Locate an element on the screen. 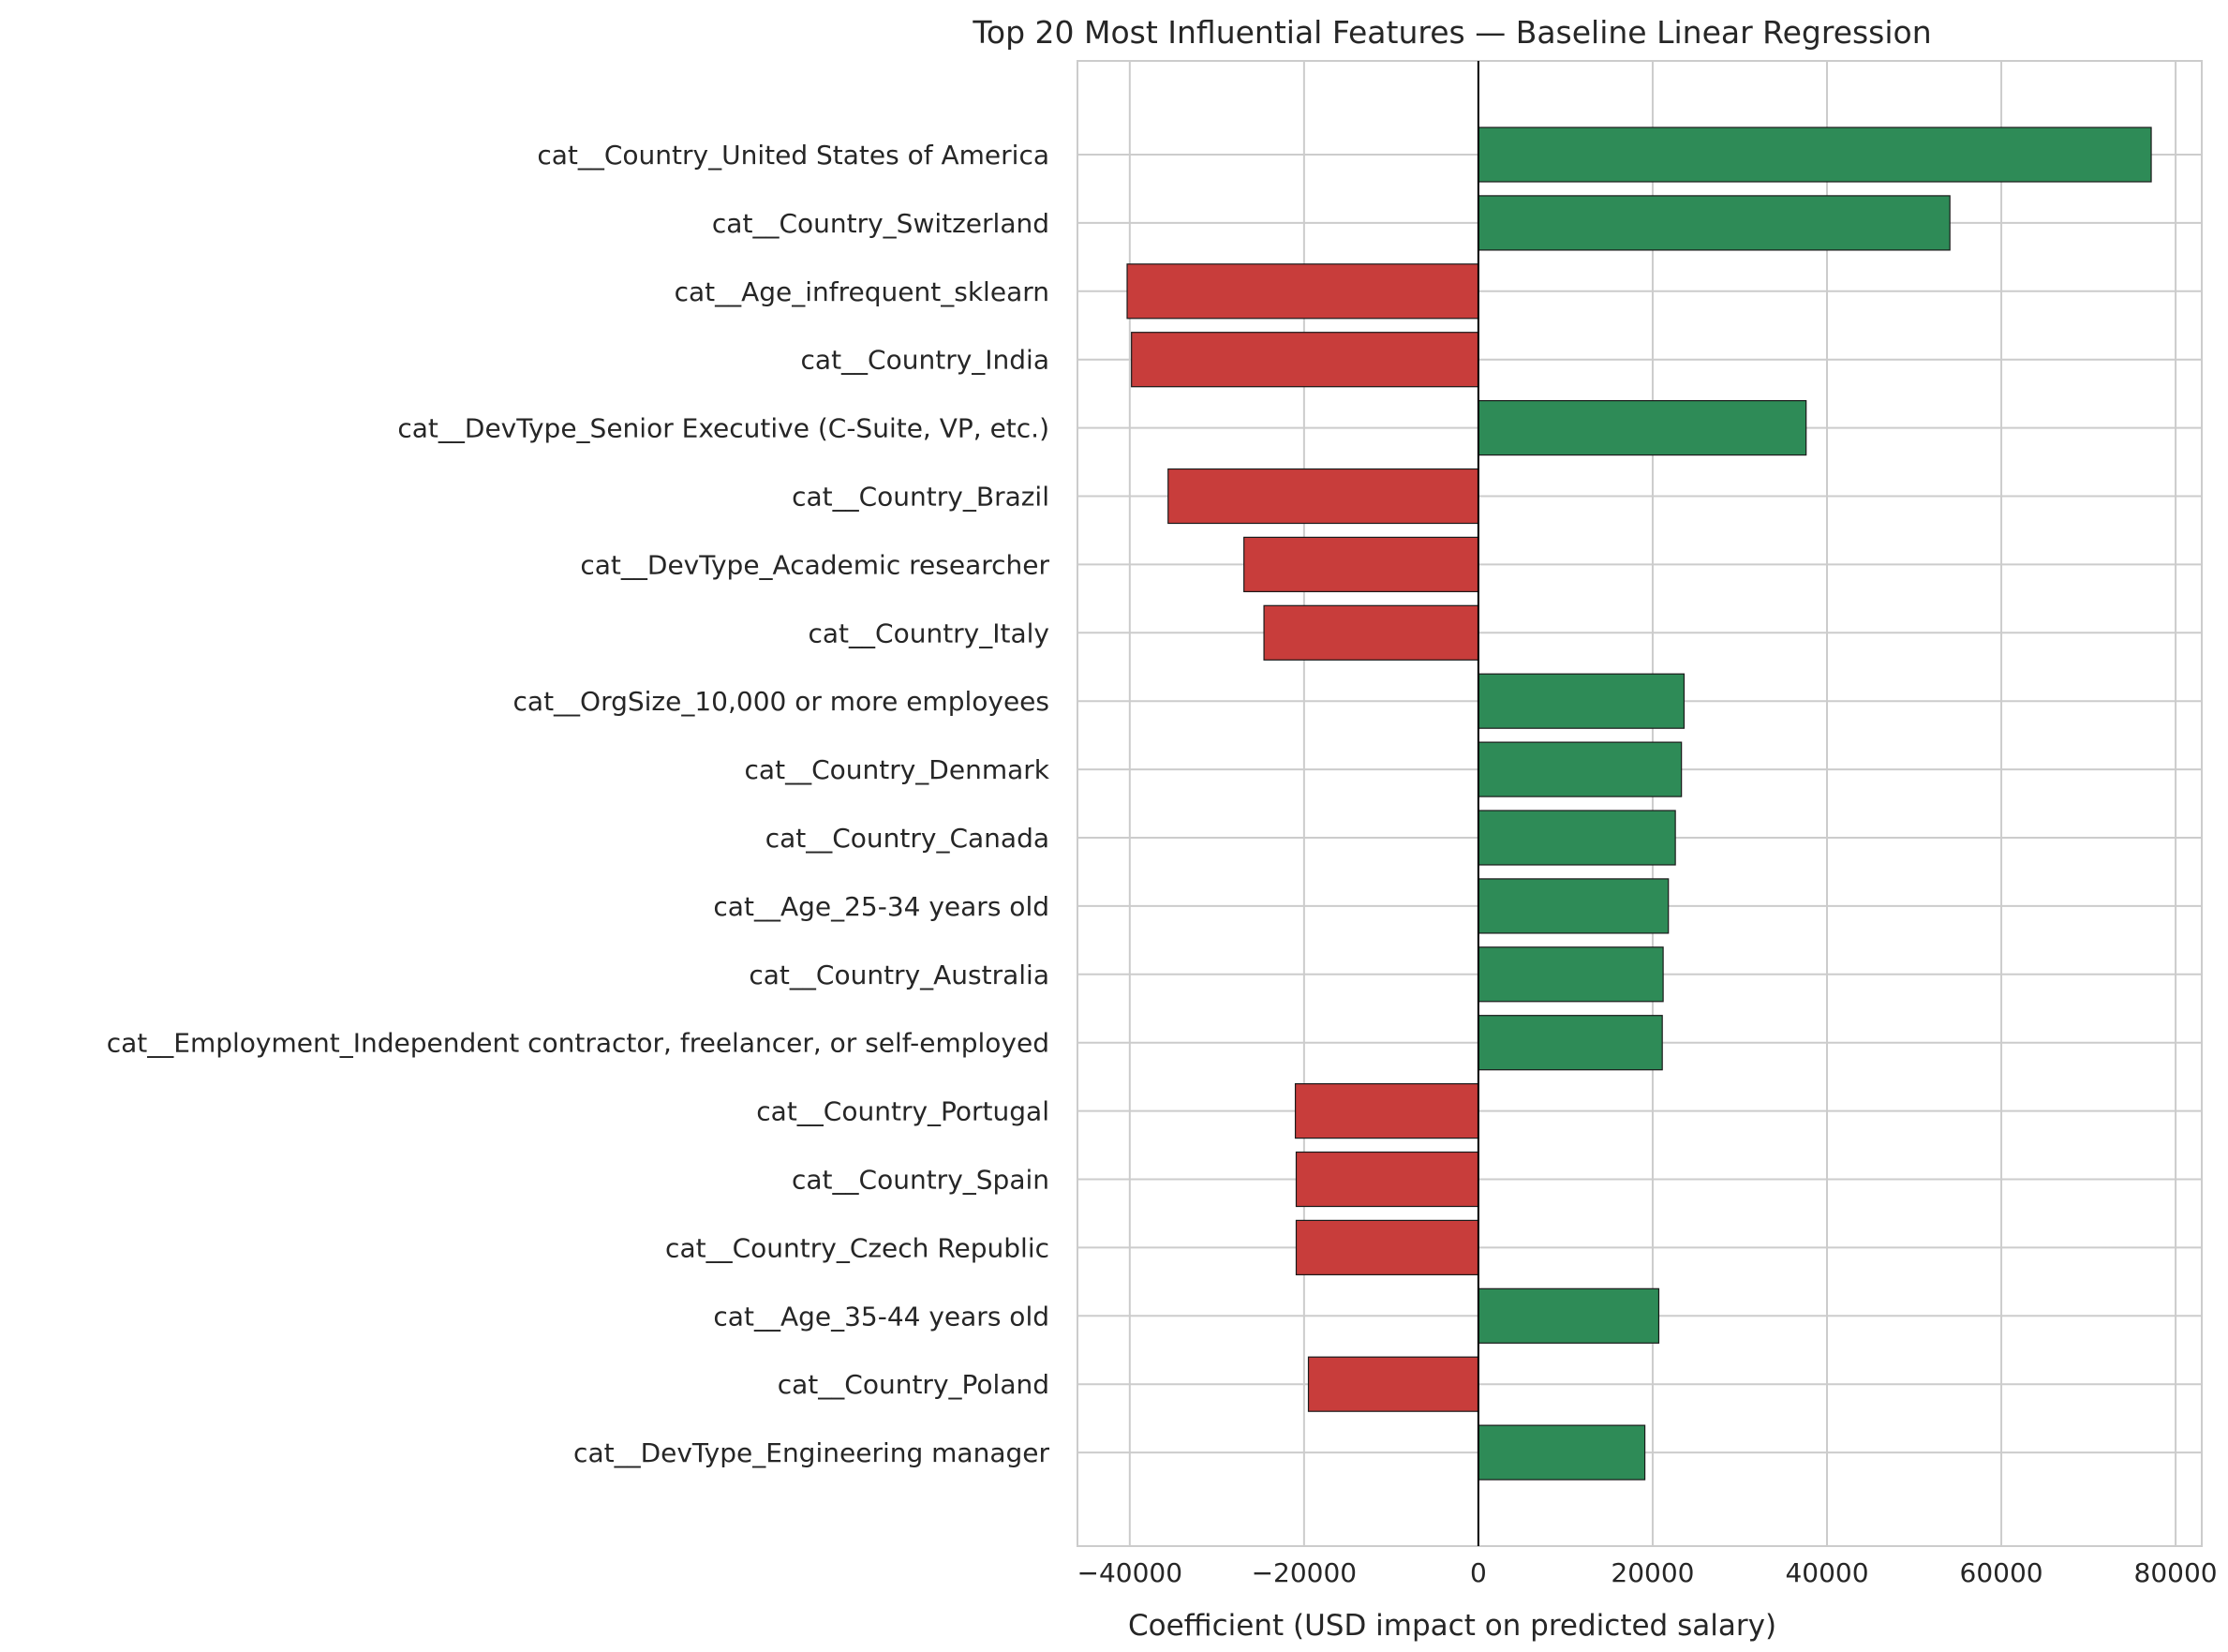  category-label: cat__Country_Italy is located at coordinates (928, 633).